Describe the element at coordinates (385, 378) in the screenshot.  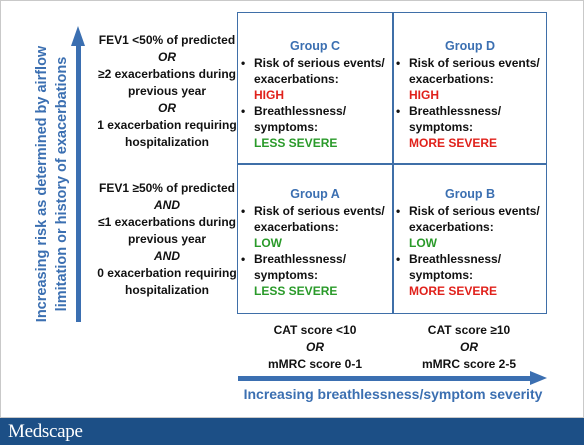
I see `x-axis-arrow` at that location.